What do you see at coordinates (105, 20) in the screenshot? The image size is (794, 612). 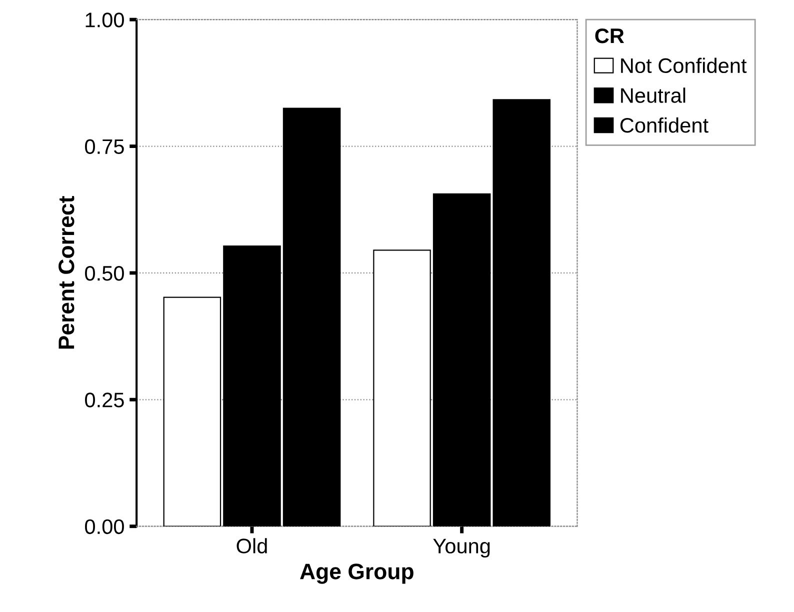 I see `y-tick-label: 1.00` at bounding box center [105, 20].